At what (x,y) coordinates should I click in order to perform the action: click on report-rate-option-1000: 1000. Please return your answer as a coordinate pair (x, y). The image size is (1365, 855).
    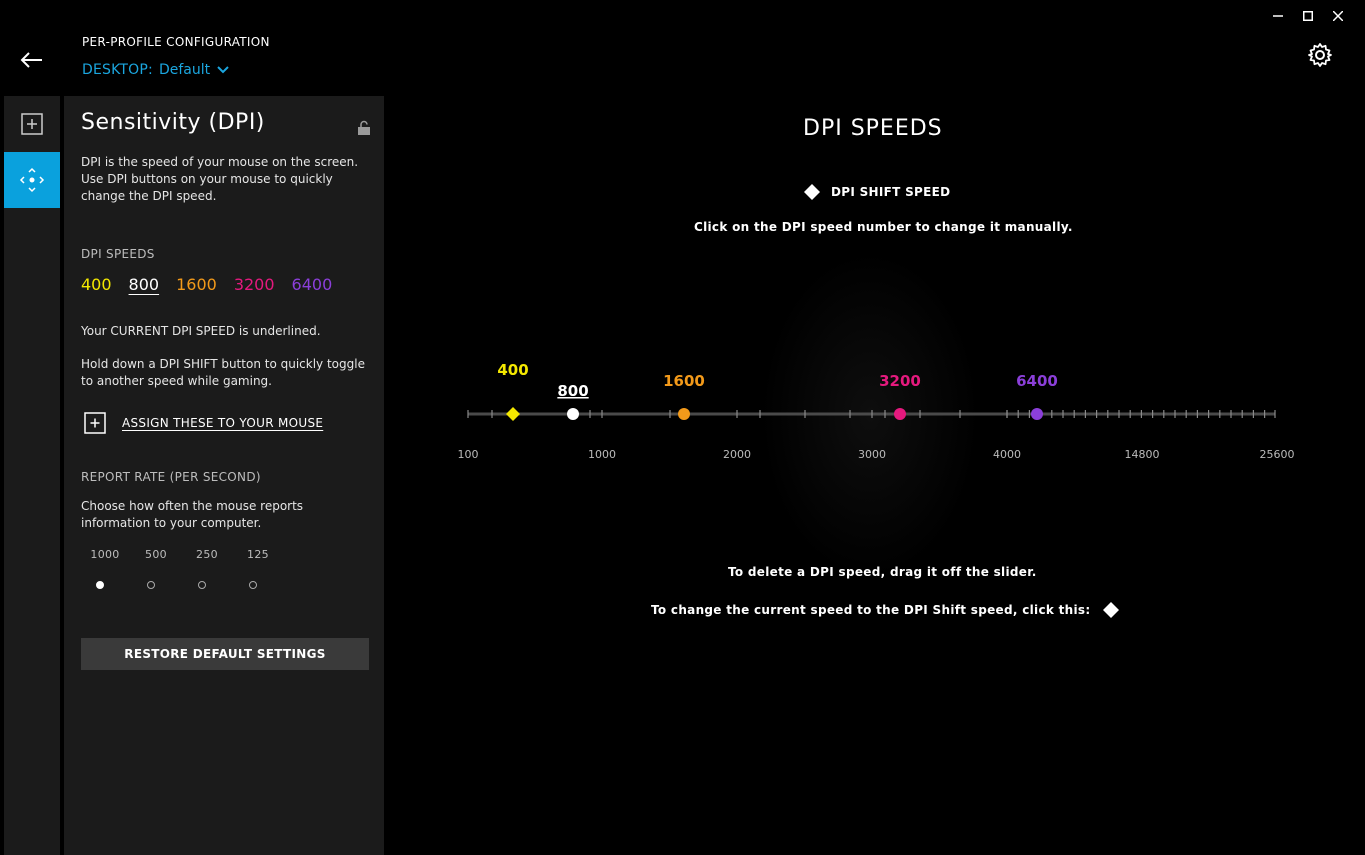
    Looking at the image, I should click on (111, 568).